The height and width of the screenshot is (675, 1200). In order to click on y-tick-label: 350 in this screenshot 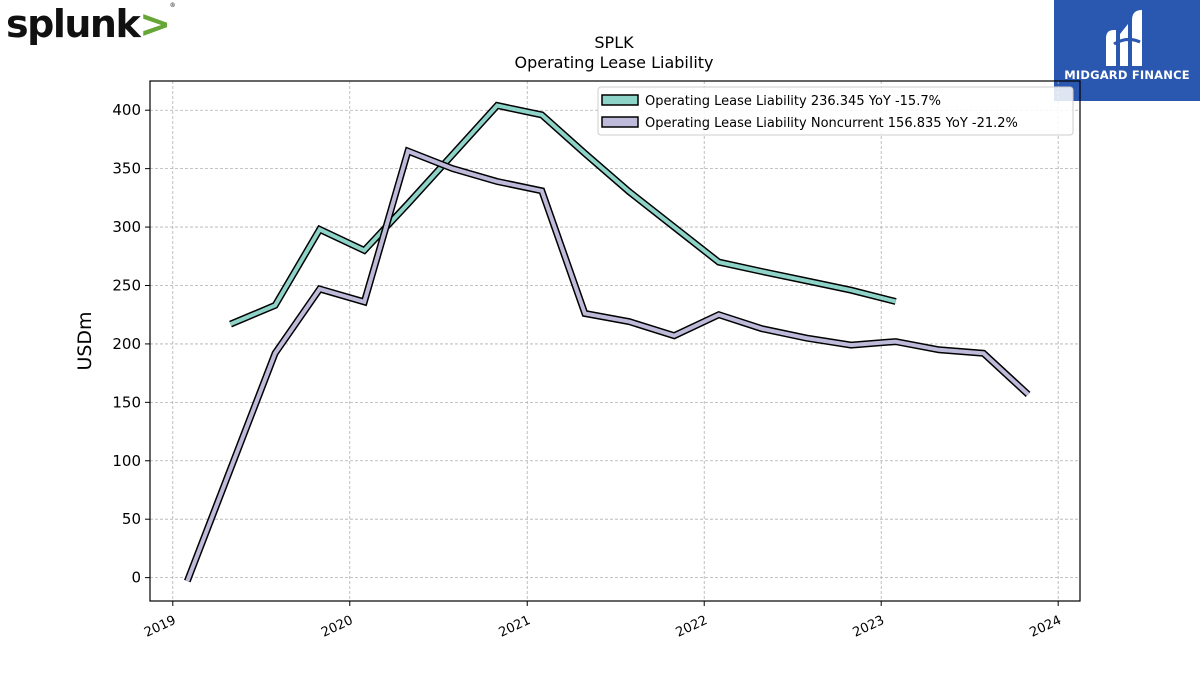, I will do `click(126, 169)`.